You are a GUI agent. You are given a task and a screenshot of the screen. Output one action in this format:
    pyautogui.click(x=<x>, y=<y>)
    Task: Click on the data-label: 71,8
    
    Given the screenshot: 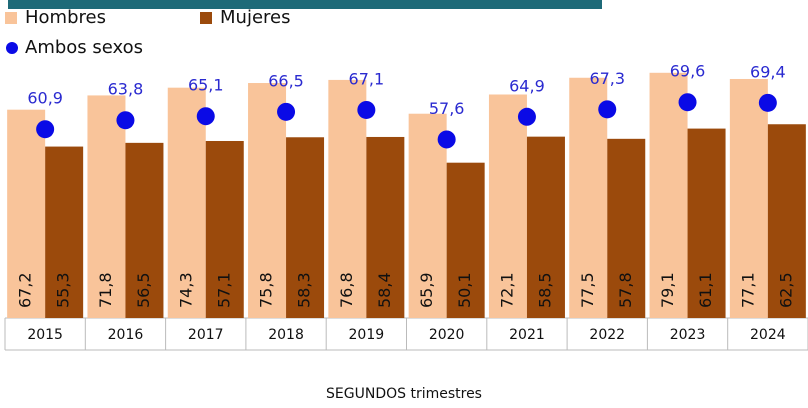 What is the action you would take?
    pyautogui.click(x=105, y=290)
    